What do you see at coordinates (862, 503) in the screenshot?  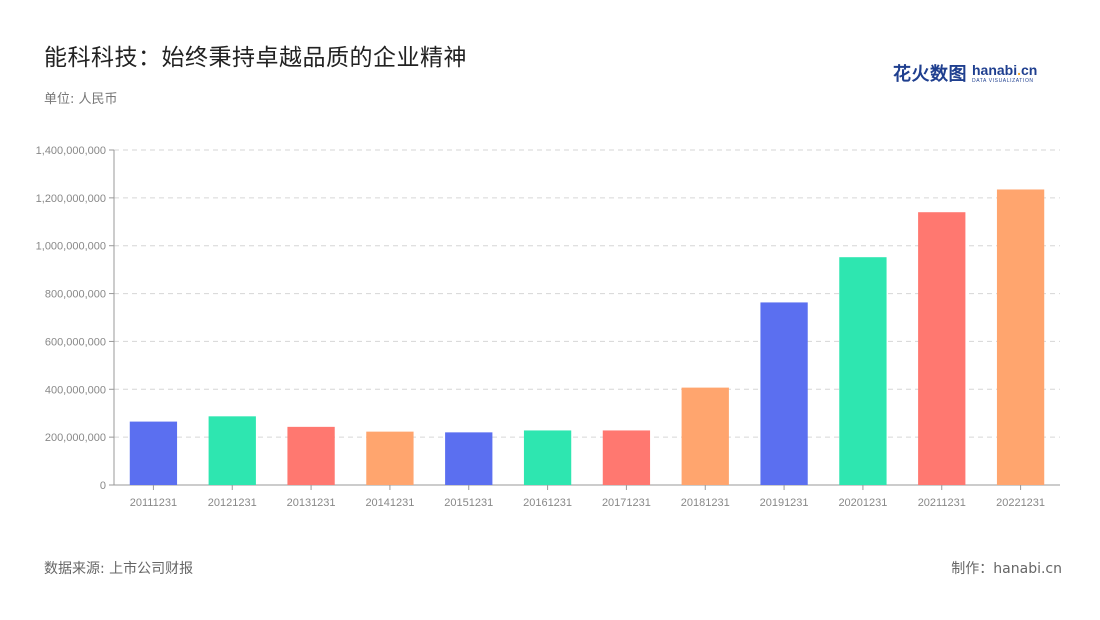 I see `x-tick-label: 20201231` at bounding box center [862, 503].